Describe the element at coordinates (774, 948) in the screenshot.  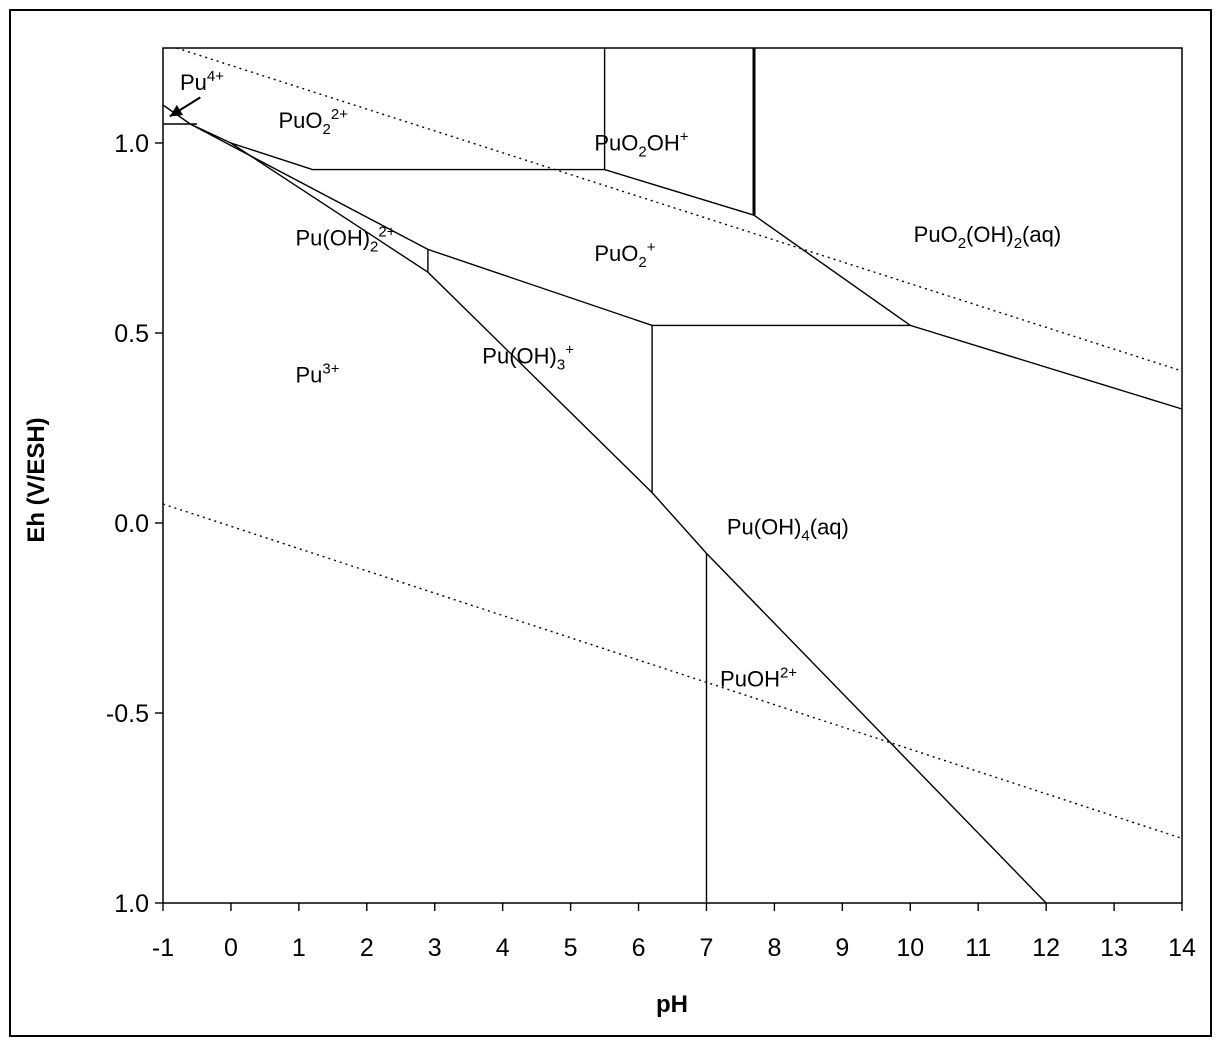
I see `x-tick-label-9: 8` at that location.